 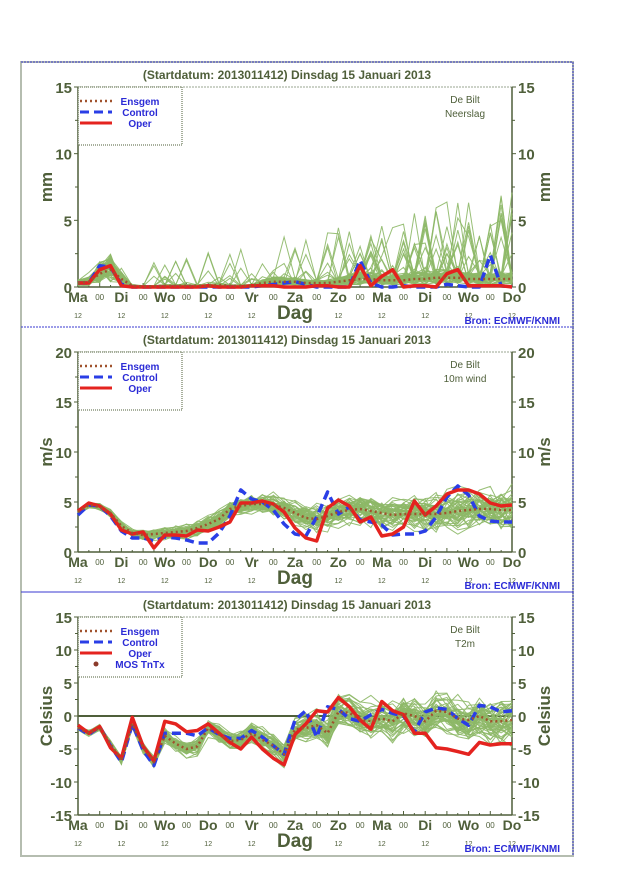 I want to click on legend-label-oper: Oper, so click(x=139, y=654).